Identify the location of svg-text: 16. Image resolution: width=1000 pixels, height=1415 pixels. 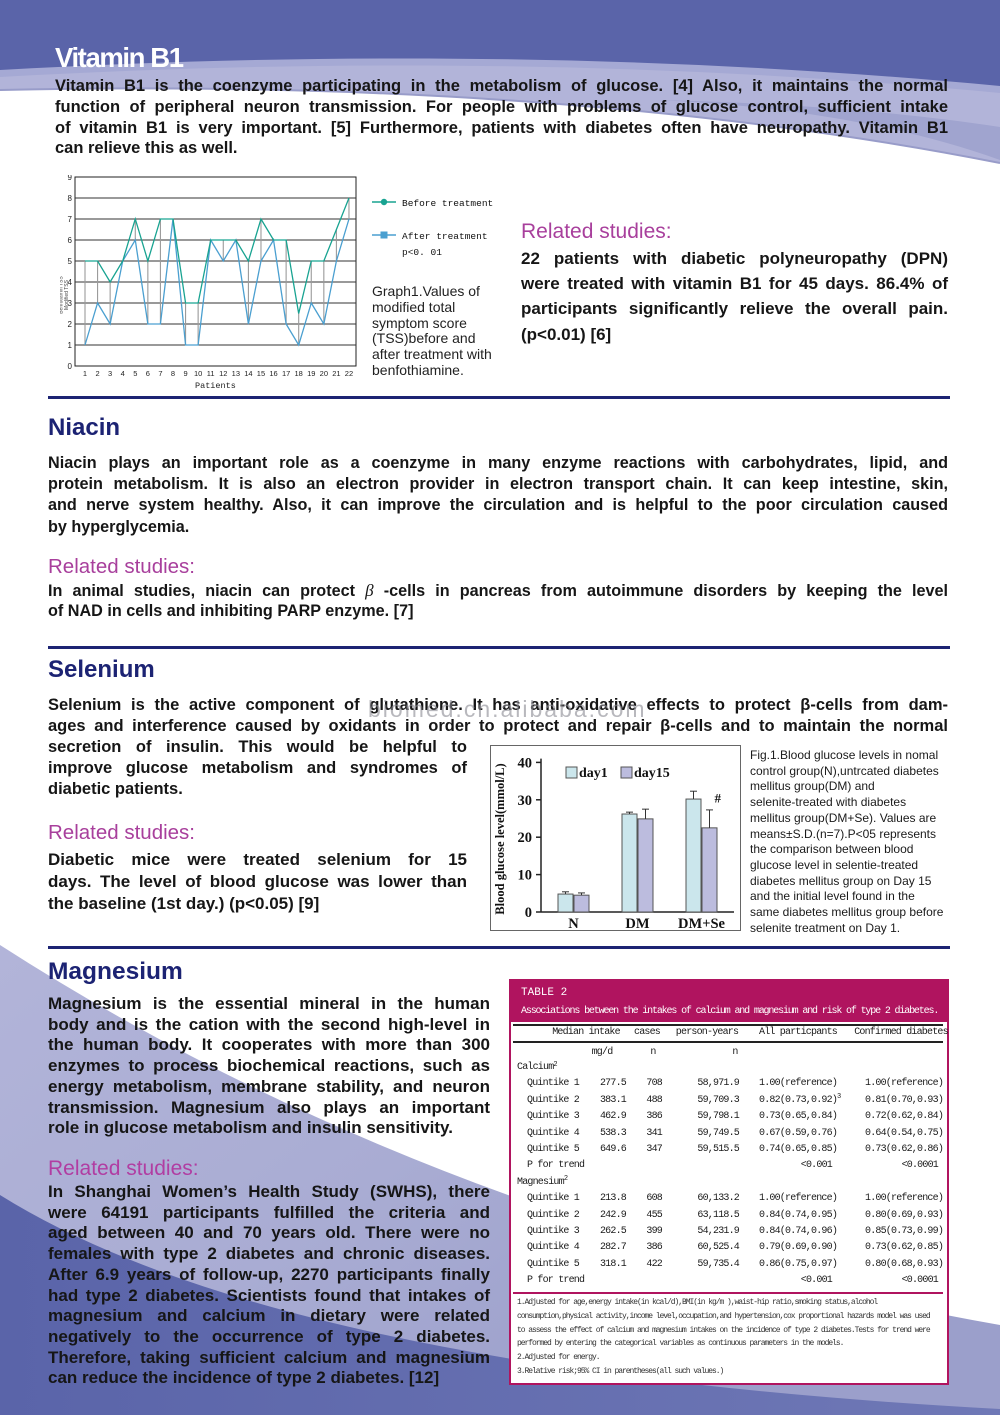
(273, 373).